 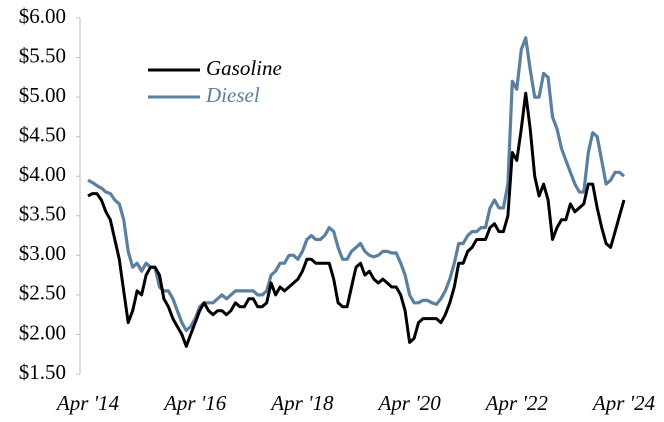 What do you see at coordinates (194, 403) in the screenshot?
I see `x-tick-label: Apr '16` at bounding box center [194, 403].